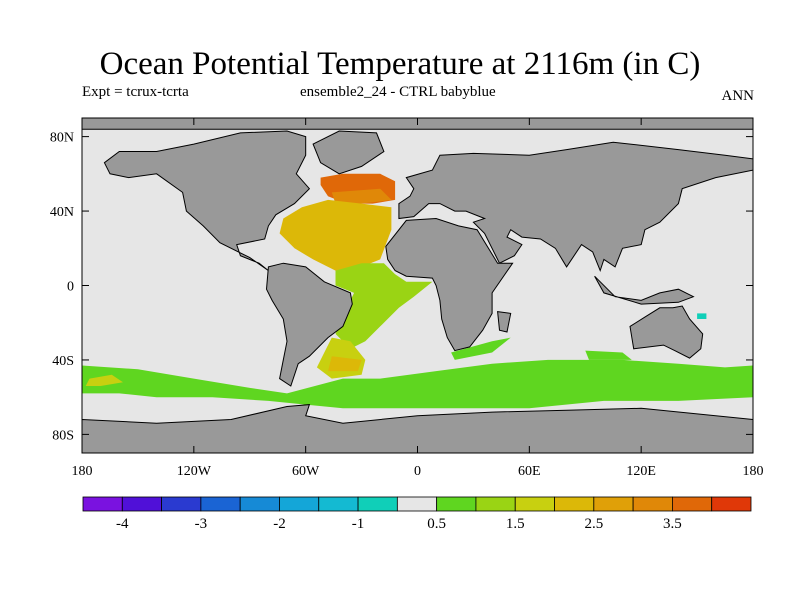 This screenshot has width=800, height=600. What do you see at coordinates (666, 332) in the screenshot?
I see `land-australia` at bounding box center [666, 332].